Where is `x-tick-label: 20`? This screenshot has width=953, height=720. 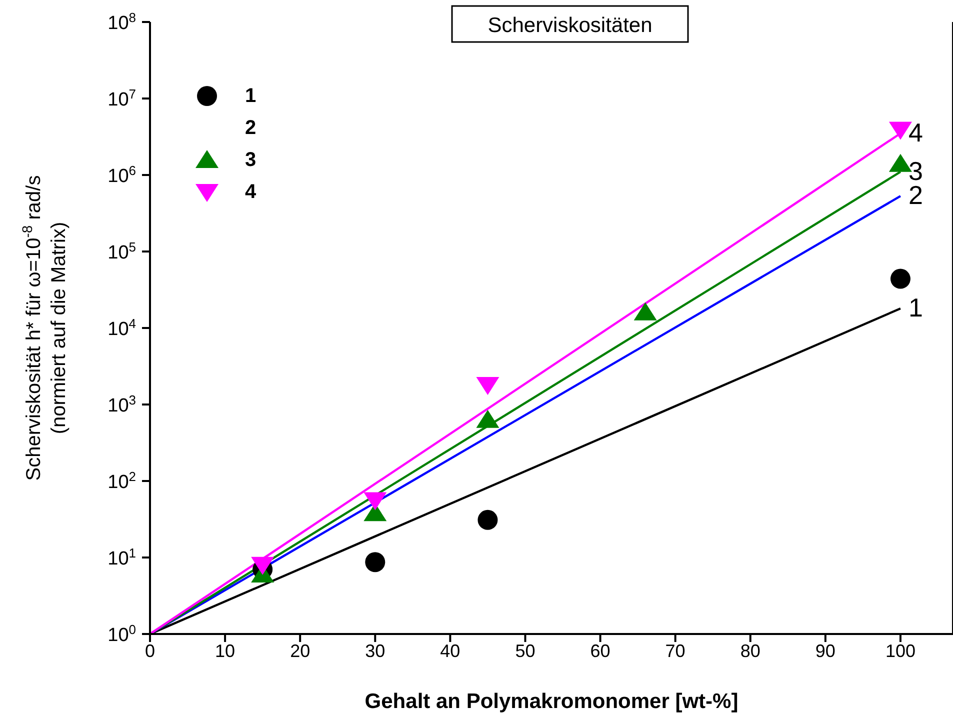
x-tick-label: 20 is located at coordinates (300, 650).